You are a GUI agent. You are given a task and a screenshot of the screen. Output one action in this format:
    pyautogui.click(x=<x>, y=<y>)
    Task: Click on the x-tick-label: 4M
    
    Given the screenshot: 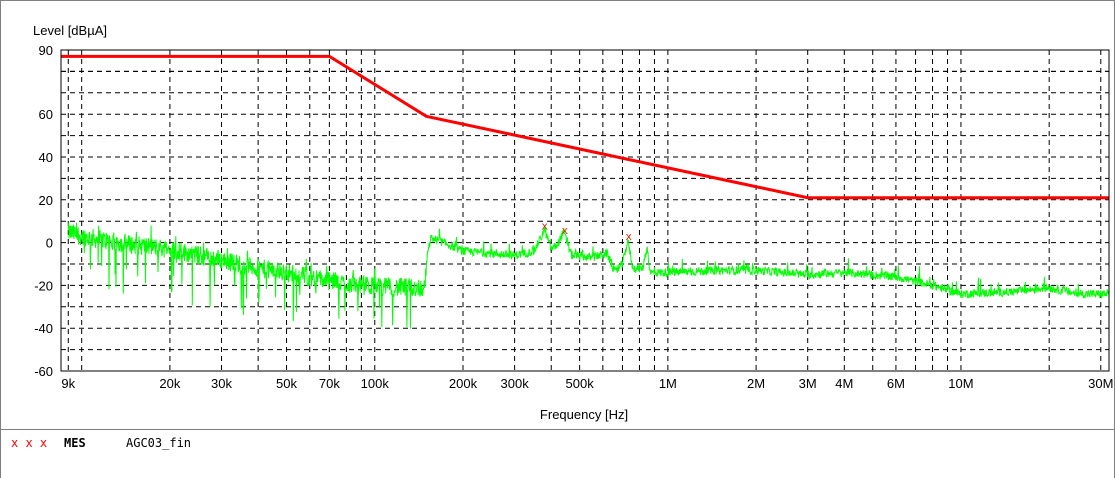 What is the action you would take?
    pyautogui.click(x=844, y=383)
    